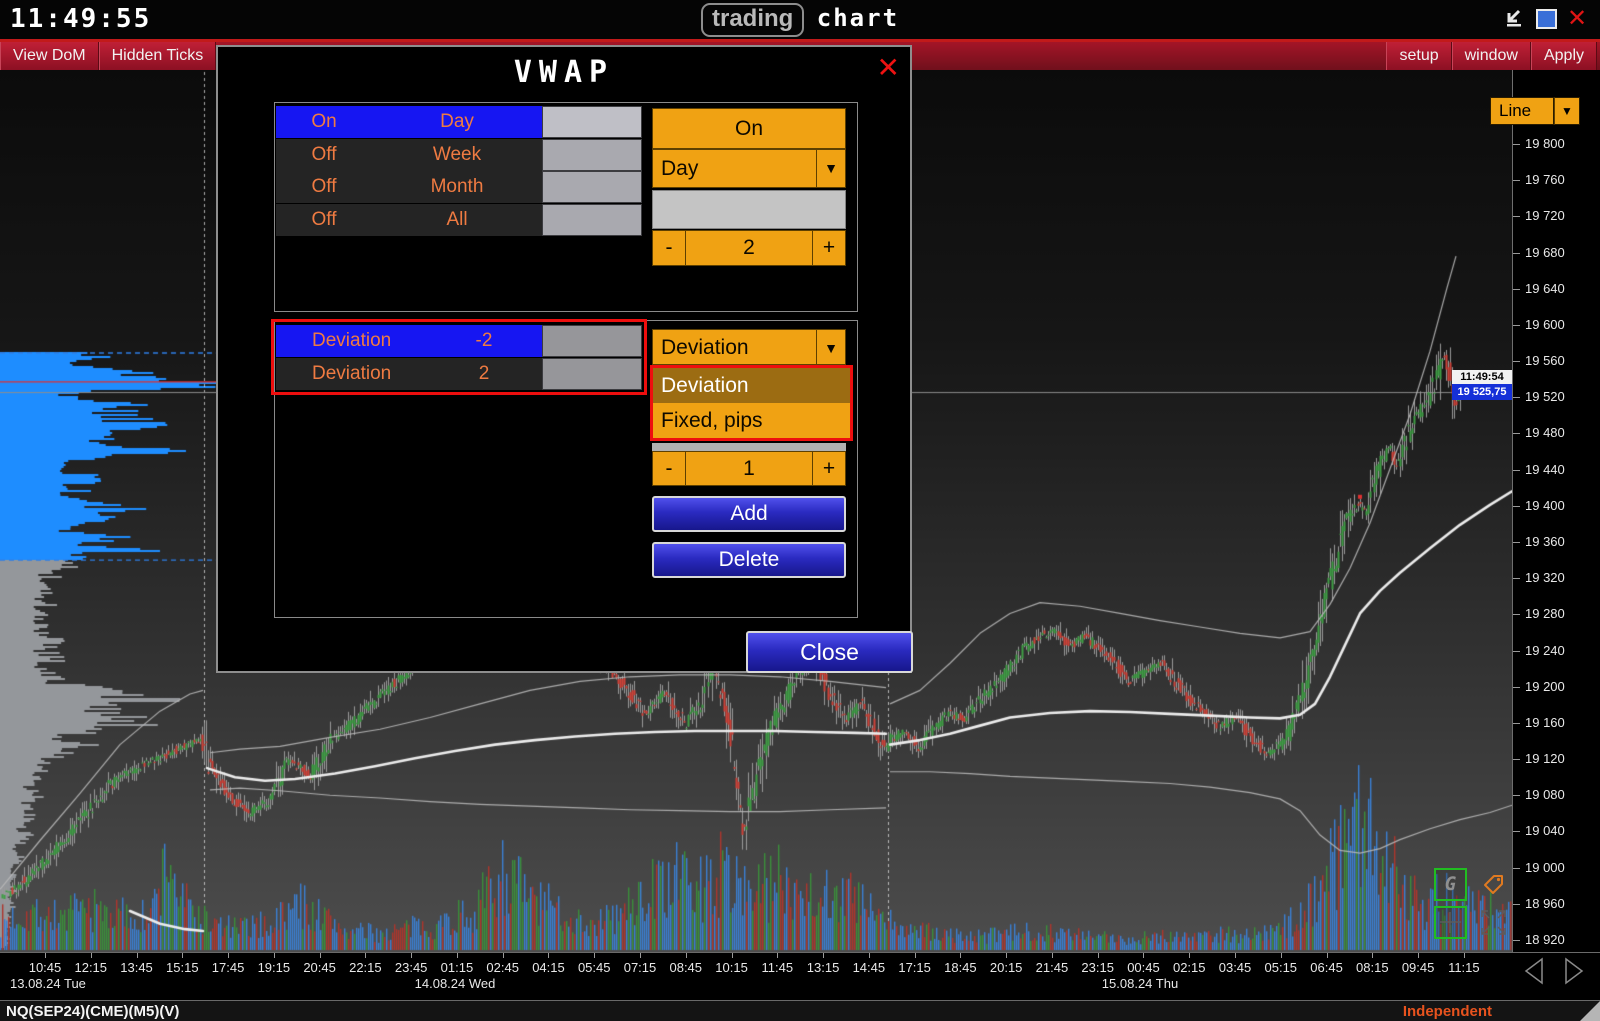 The image size is (1600, 1021). I want to click on line-style-dropdown-arrow-icon: ▼, so click(1567, 111).